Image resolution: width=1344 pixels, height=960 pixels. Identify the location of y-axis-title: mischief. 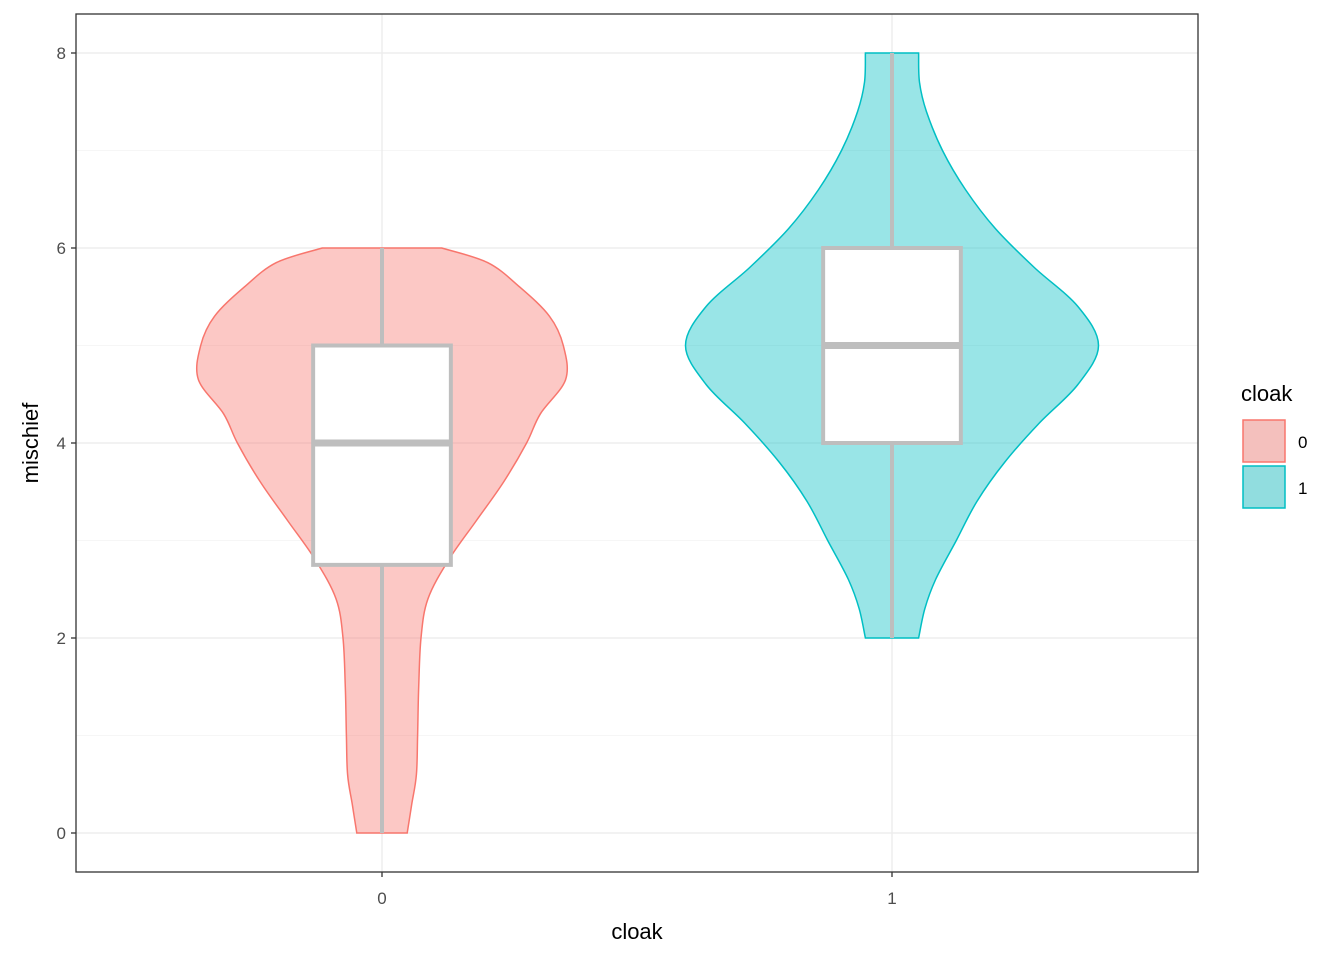
(30, 443).